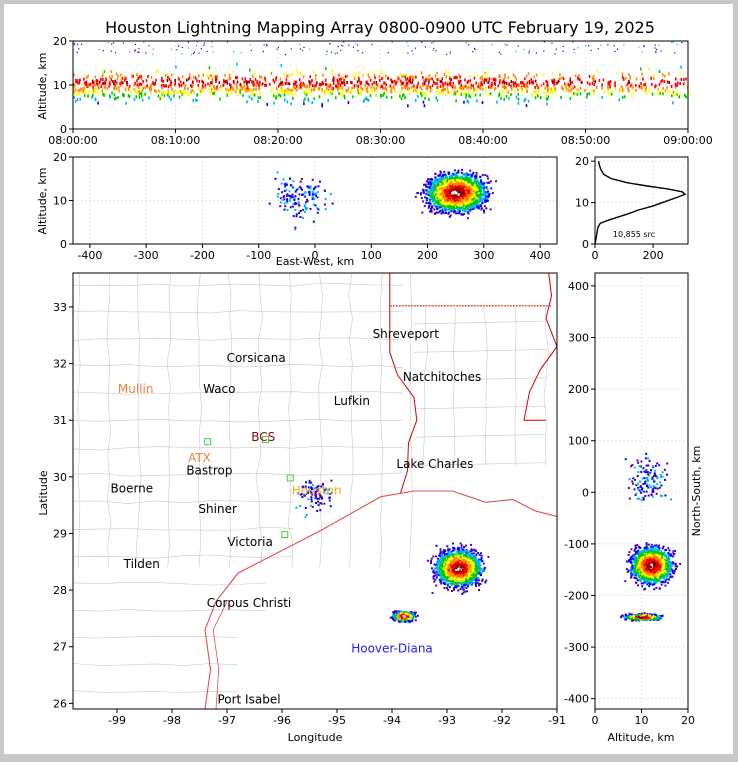  I want to click on hist-x-tick-label: 200, so click(653, 255).